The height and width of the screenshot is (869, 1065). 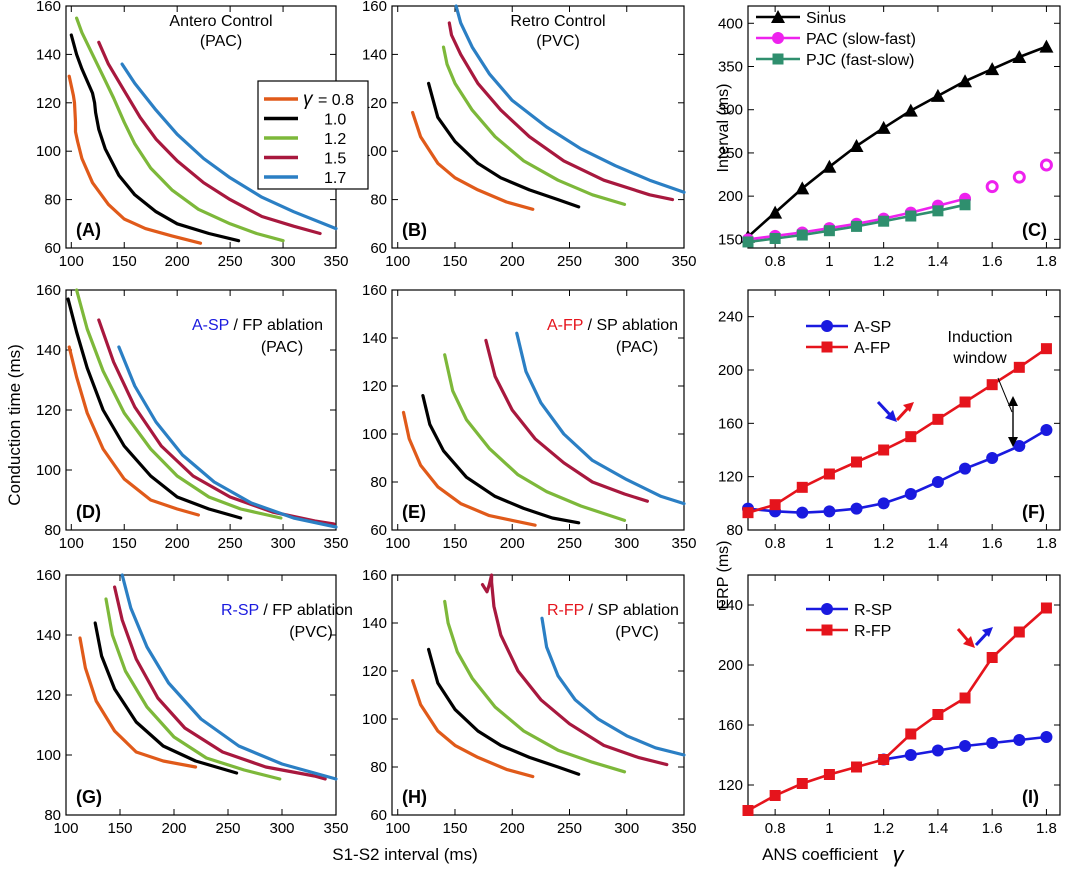 What do you see at coordinates (1046, 828) in the screenshot?
I see `x-tick-label: 1.8` at bounding box center [1046, 828].